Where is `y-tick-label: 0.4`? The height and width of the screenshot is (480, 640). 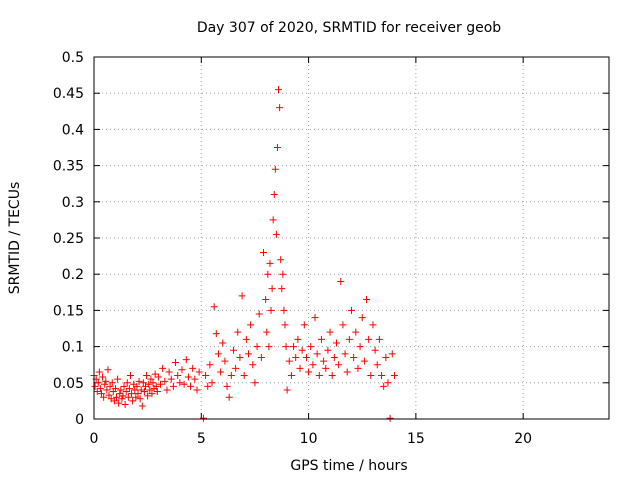
y-tick-label: 0.4 is located at coordinates (73, 130).